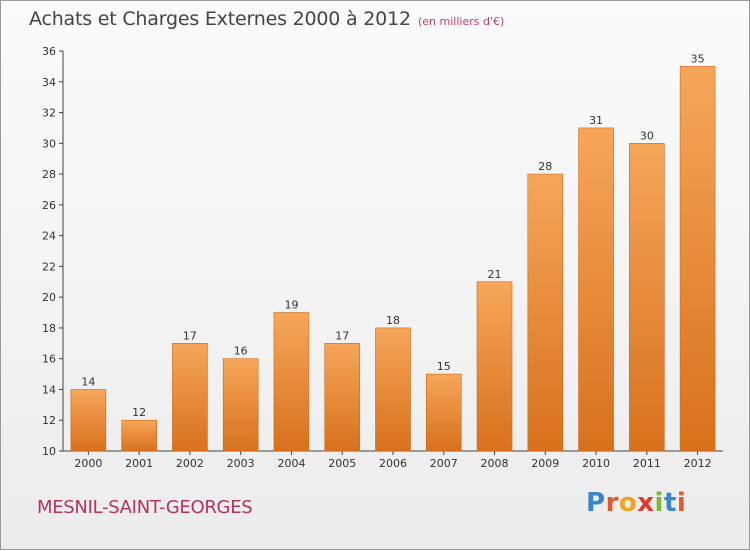  I want to click on y-tick-label: 10, so click(49, 451).